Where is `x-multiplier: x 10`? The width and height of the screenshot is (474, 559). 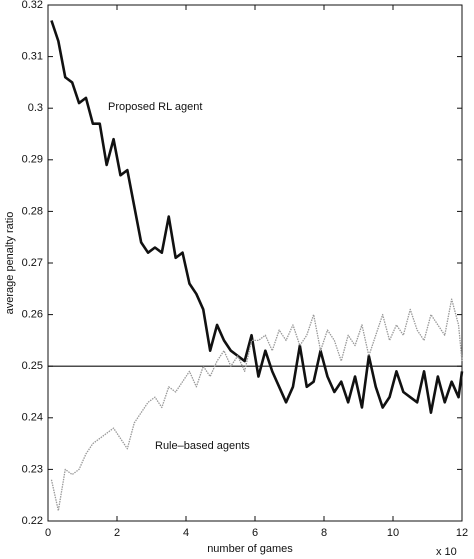 x-multiplier: x 10 is located at coordinates (446, 552).